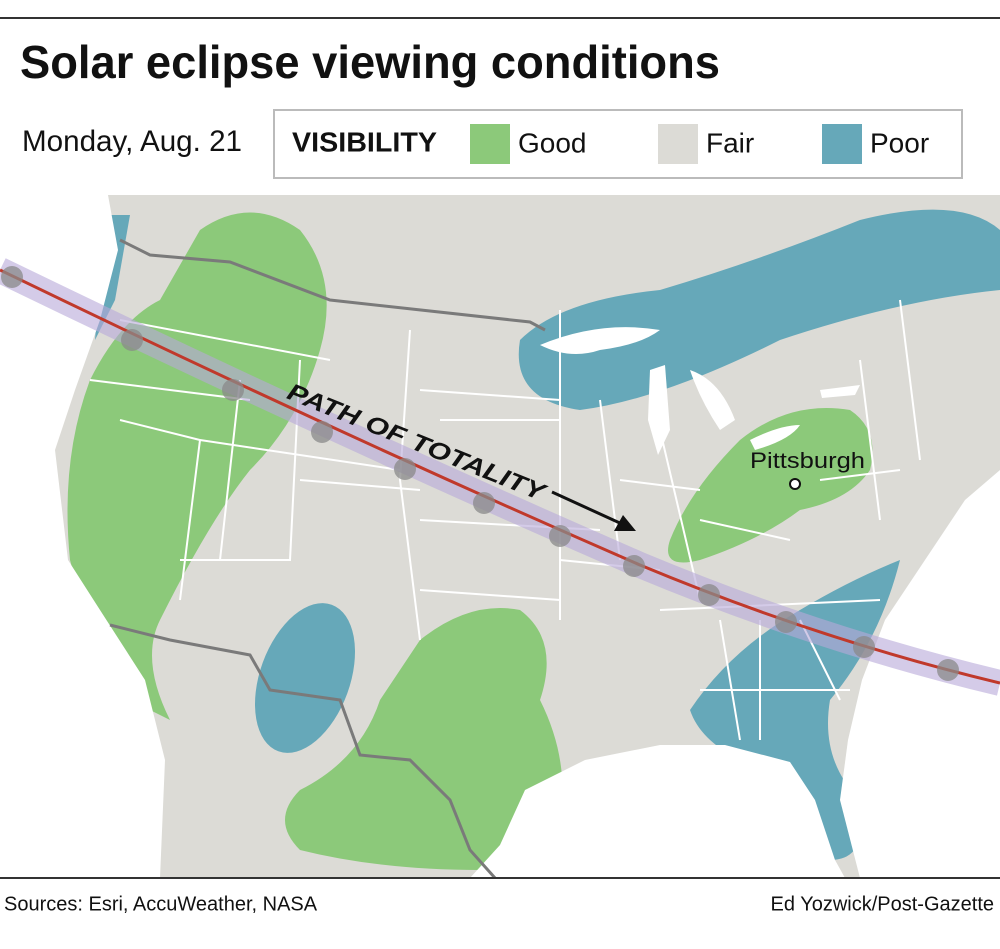  What do you see at coordinates (795, 484) in the screenshot?
I see `city-marker` at bounding box center [795, 484].